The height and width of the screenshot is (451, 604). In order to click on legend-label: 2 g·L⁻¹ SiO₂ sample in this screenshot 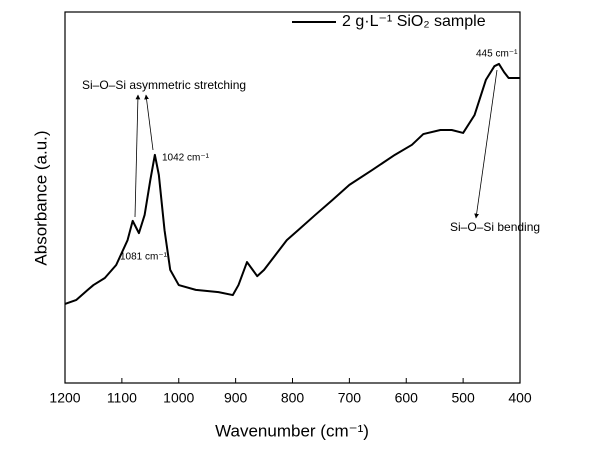, I will do `click(414, 21)`.